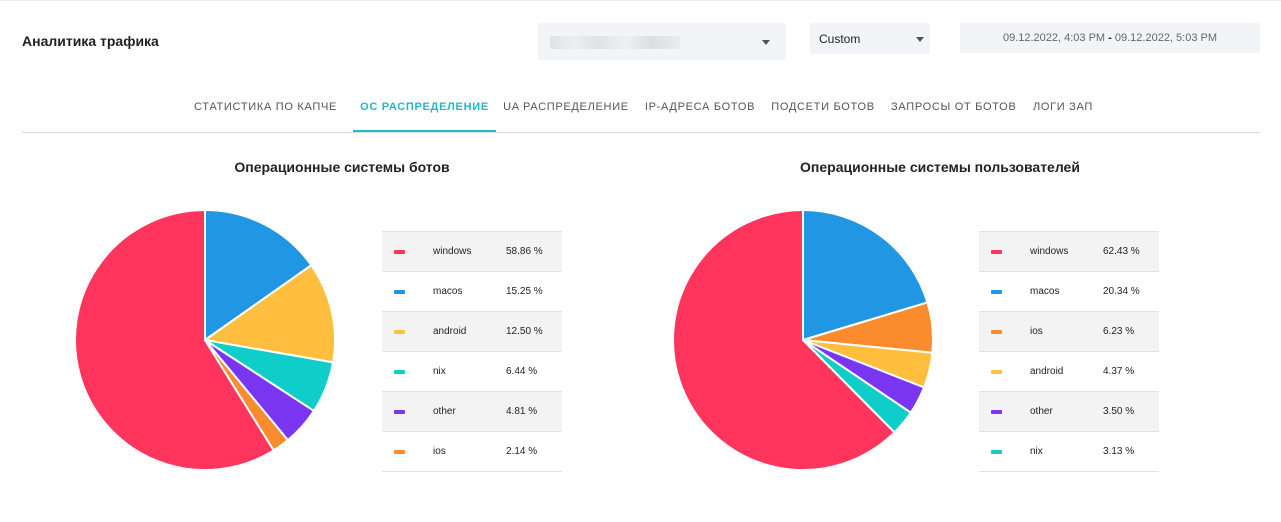 Image resolution: width=1281 pixels, height=522 pixels. What do you see at coordinates (857, 386) in the screenshot?
I see `pie-slice-nix` at bounding box center [857, 386].